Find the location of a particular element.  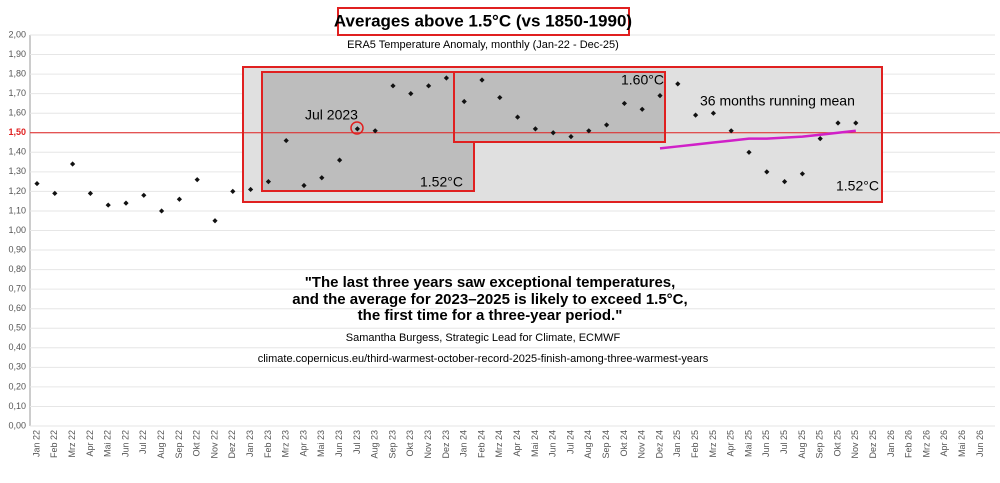

x-tick-label: Feb 23 is located at coordinates (268, 444).